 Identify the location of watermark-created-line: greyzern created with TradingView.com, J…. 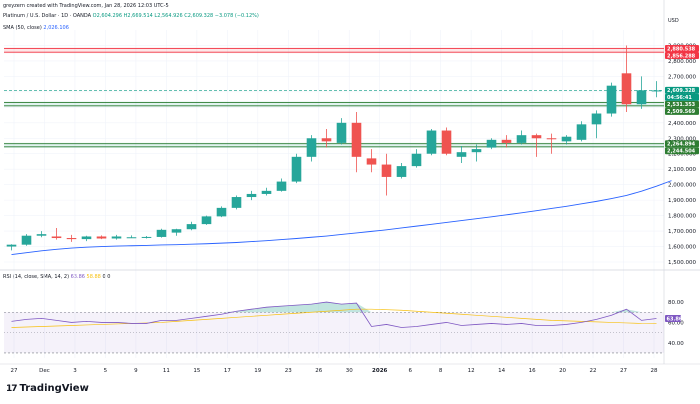
(86, 6).